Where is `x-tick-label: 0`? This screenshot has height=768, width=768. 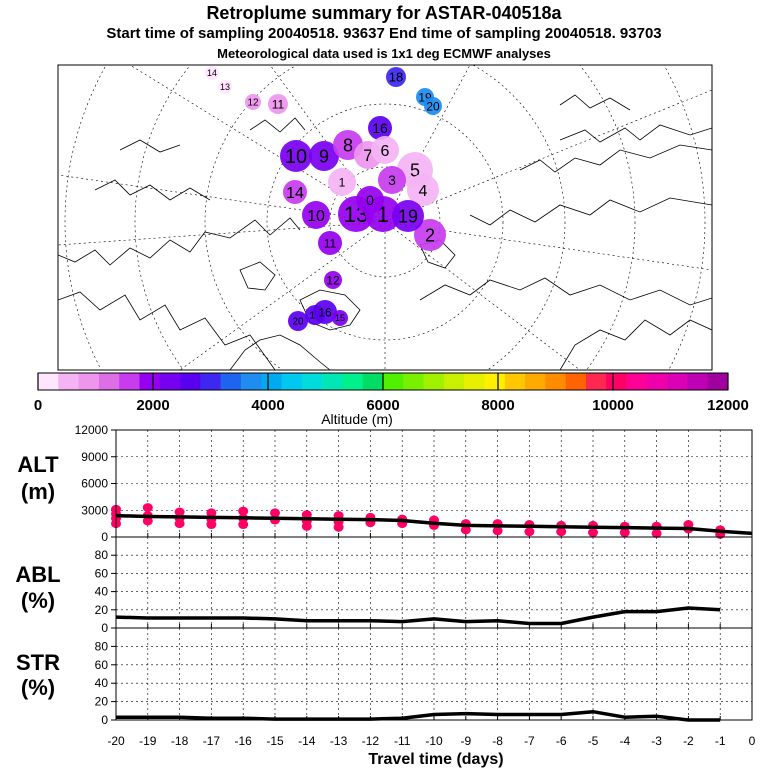 x-tick-label: 0 is located at coordinates (752, 741).